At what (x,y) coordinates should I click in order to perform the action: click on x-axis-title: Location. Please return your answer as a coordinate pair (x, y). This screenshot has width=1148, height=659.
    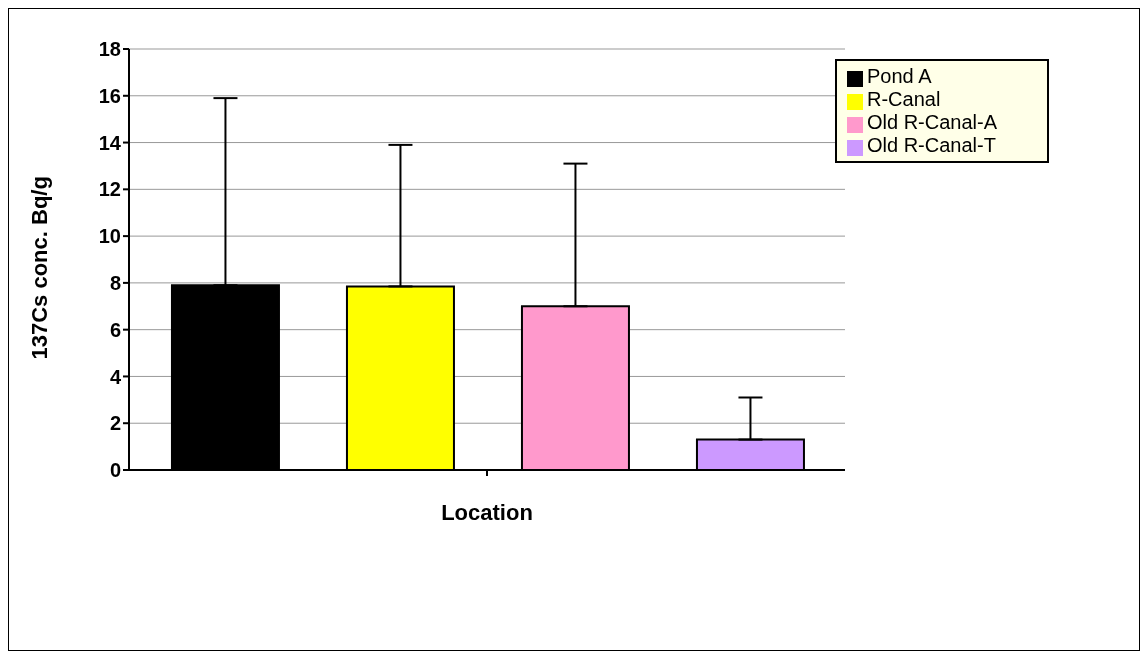
    Looking at the image, I should click on (487, 512).